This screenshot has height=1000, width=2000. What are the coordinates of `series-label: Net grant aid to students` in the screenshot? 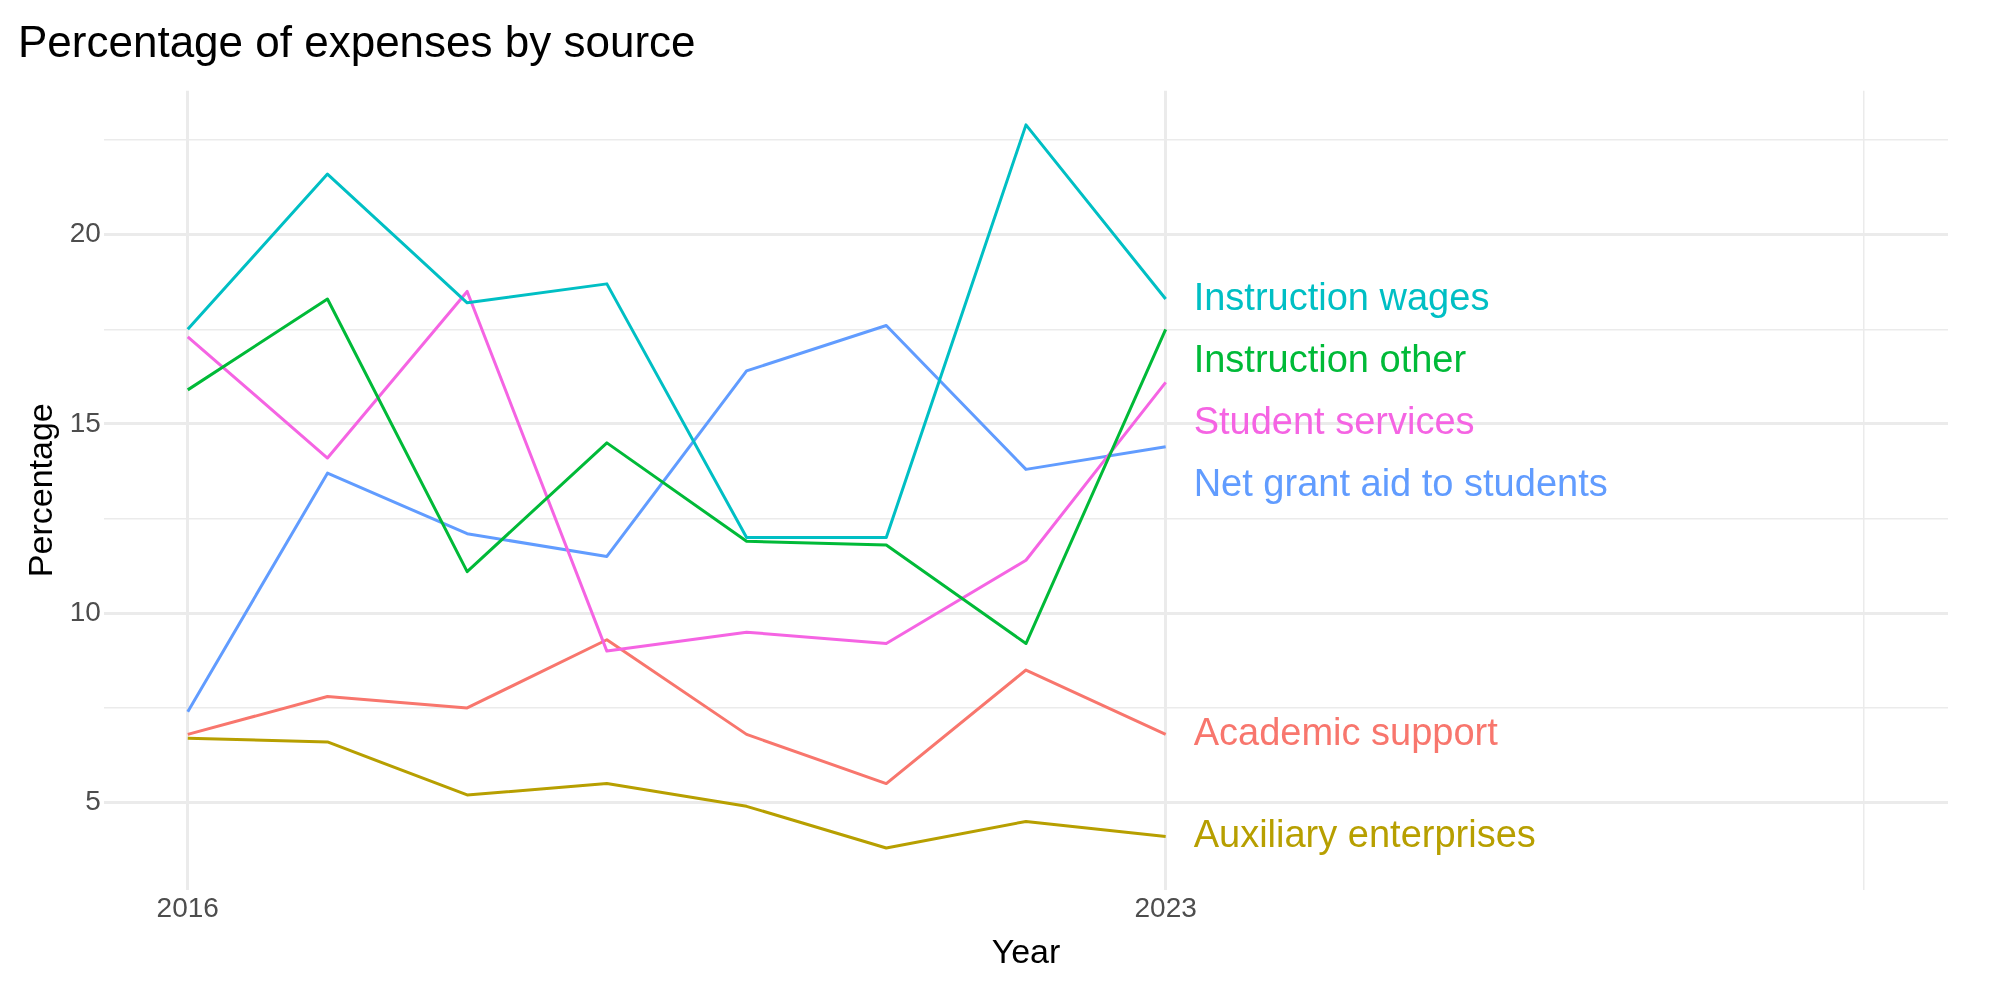 It's located at (1400, 482).